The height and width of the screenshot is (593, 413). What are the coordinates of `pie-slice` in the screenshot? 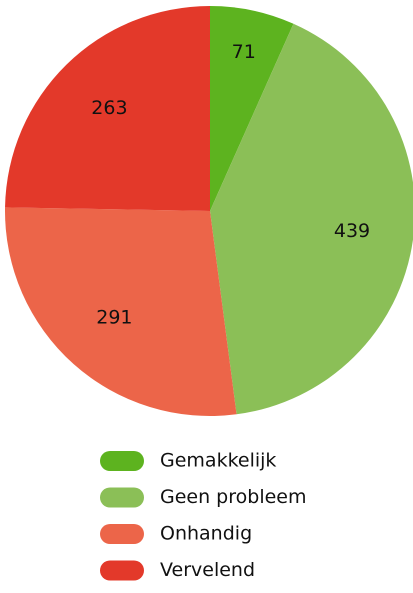 It's located at (252, 108).